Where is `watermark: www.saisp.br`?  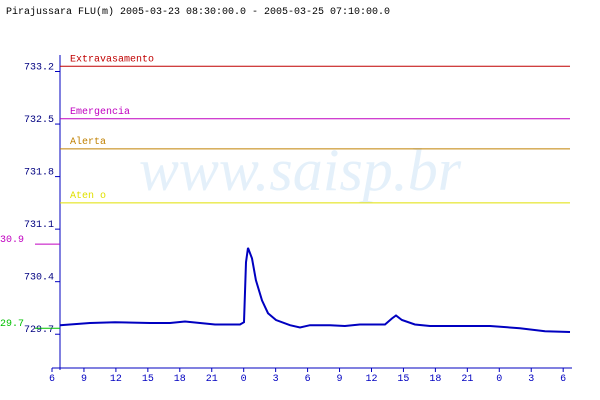 watermark: www.saisp.br is located at coordinates (300, 170).